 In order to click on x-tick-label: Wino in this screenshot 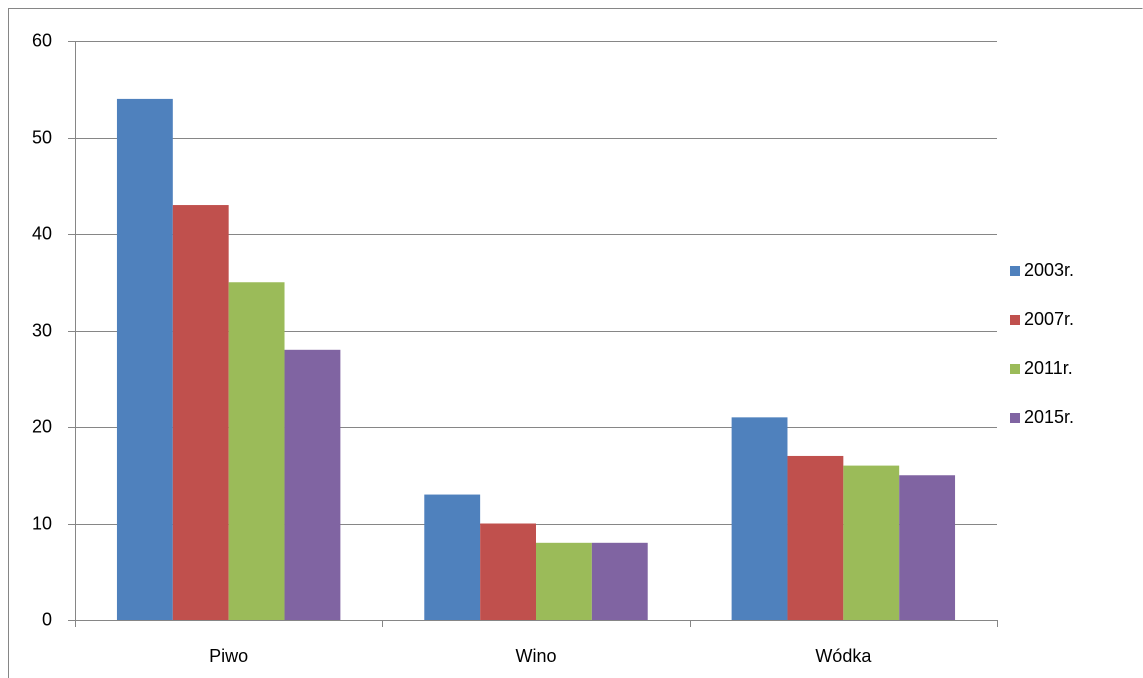, I will do `click(535, 656)`.